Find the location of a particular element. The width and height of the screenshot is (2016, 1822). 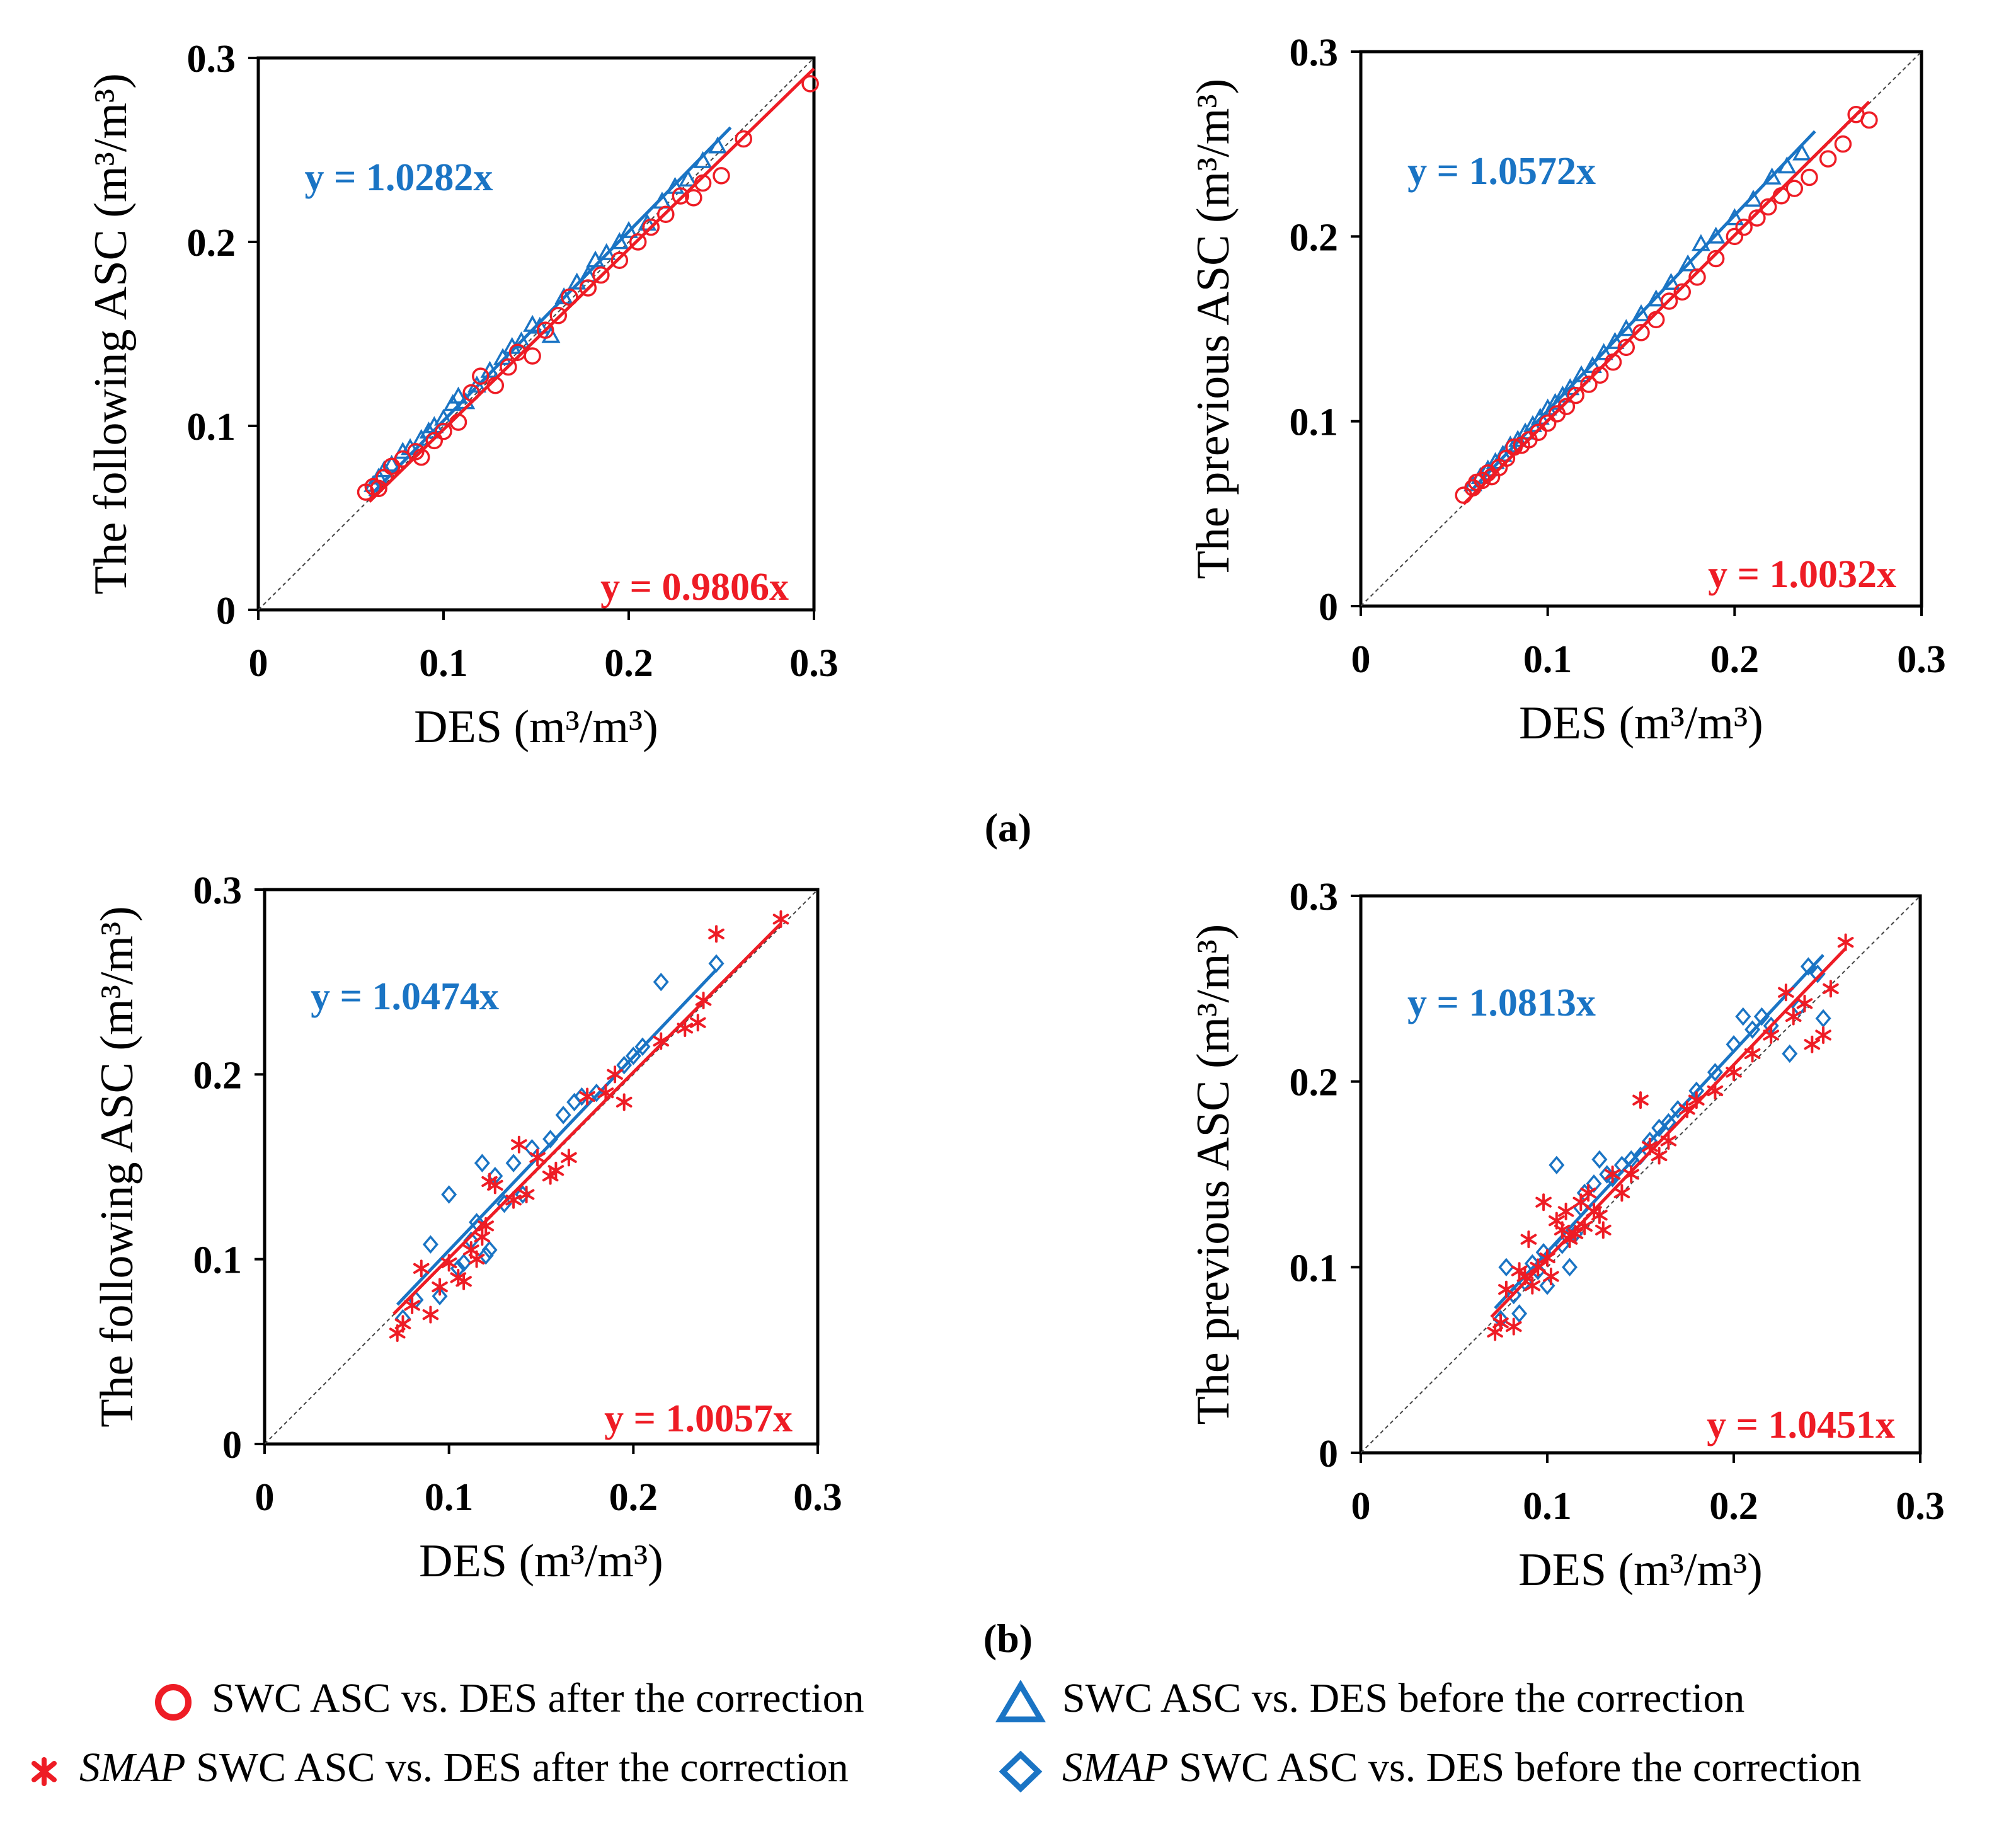

asterisk-icon is located at coordinates (44, 1771).